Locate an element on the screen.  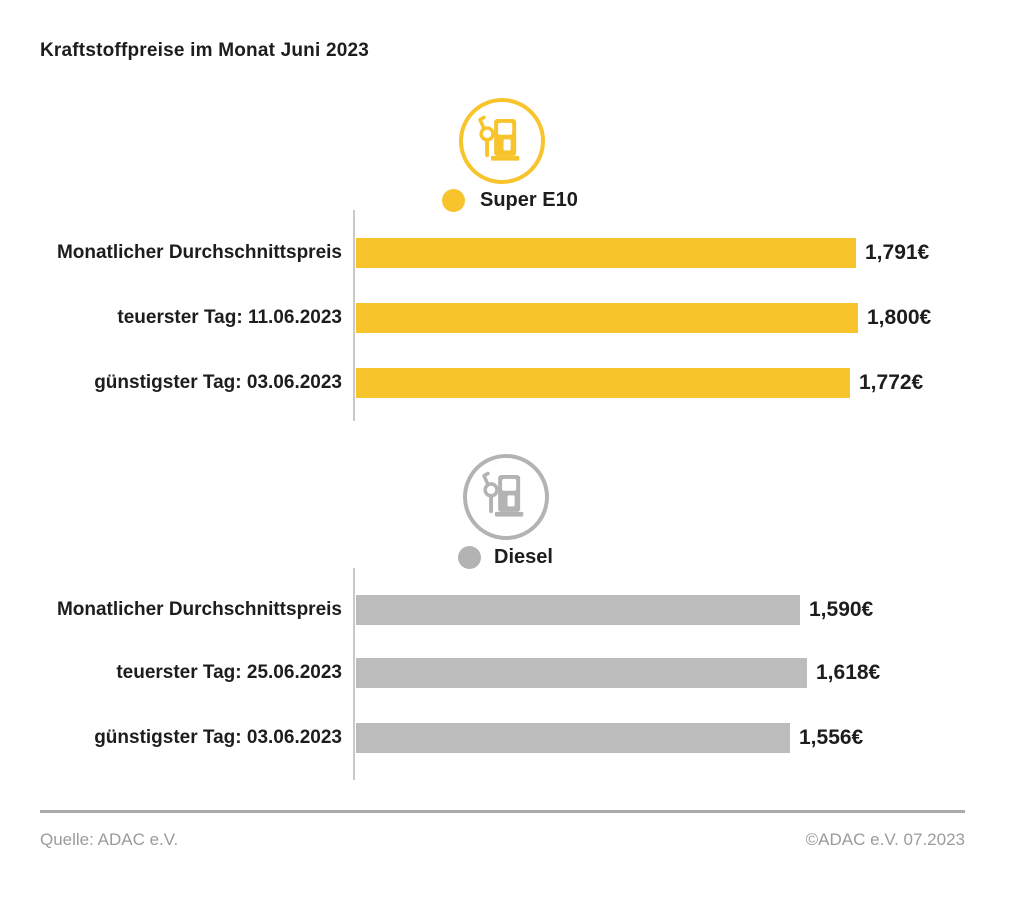
bar-row-super-e10-min: günstigster Tag: 03.06.2023 1,772€ is located at coordinates (512, 383).